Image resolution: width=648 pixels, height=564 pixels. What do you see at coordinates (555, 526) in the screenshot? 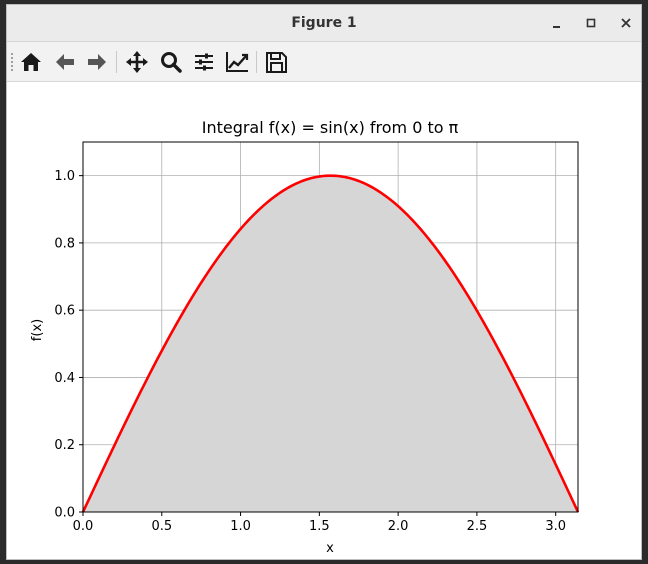
I see `x-tick-label: 3.0` at bounding box center [555, 526].